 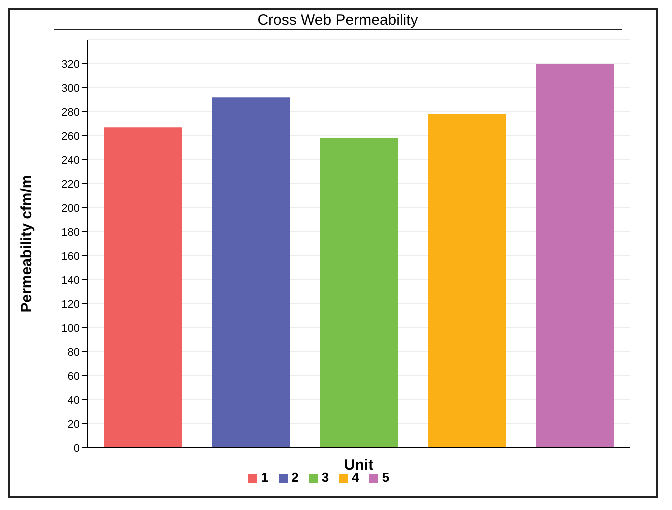 I want to click on y-tick-label: 300, so click(x=71, y=88).